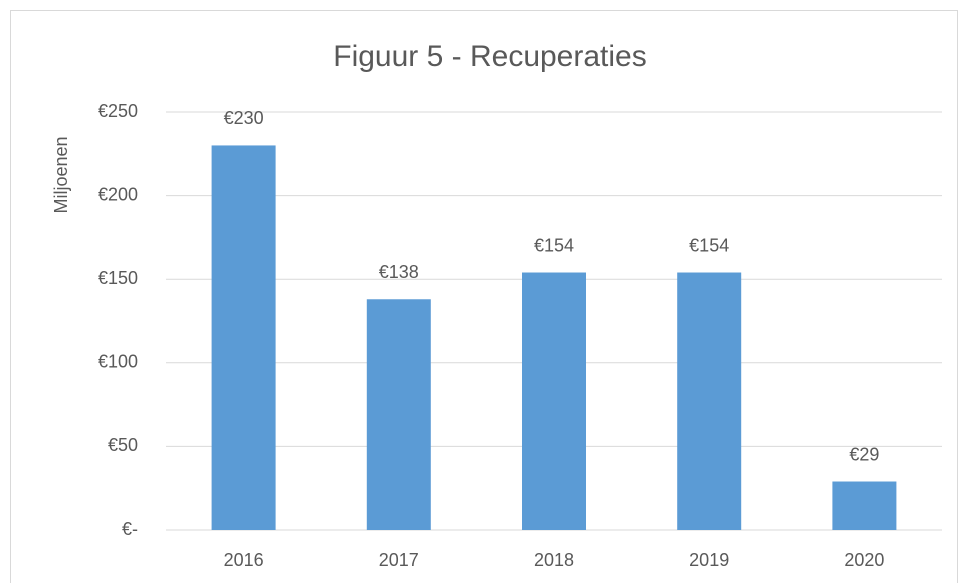  I want to click on y-tick-label: €150, so click(118, 278).